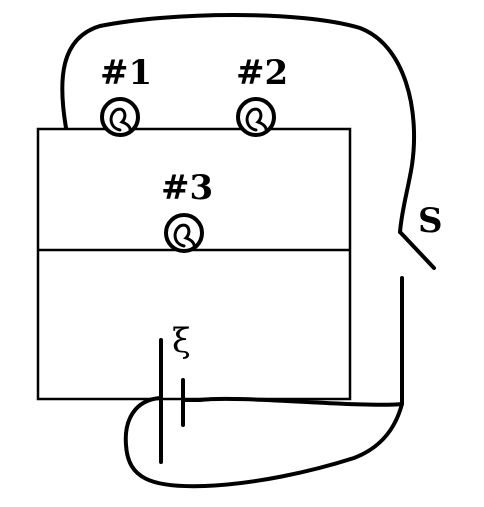 Image resolution: width=484 pixels, height=507 pixels. Describe the element at coordinates (184, 233) in the screenshot. I see `bulb-3-icon` at that location.